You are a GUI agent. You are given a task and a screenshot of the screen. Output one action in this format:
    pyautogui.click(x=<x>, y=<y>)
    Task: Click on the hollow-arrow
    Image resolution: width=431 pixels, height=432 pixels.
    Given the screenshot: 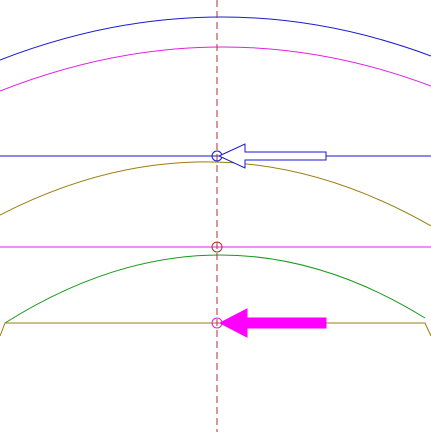 What is the action you would take?
    pyautogui.click(x=272, y=156)
    